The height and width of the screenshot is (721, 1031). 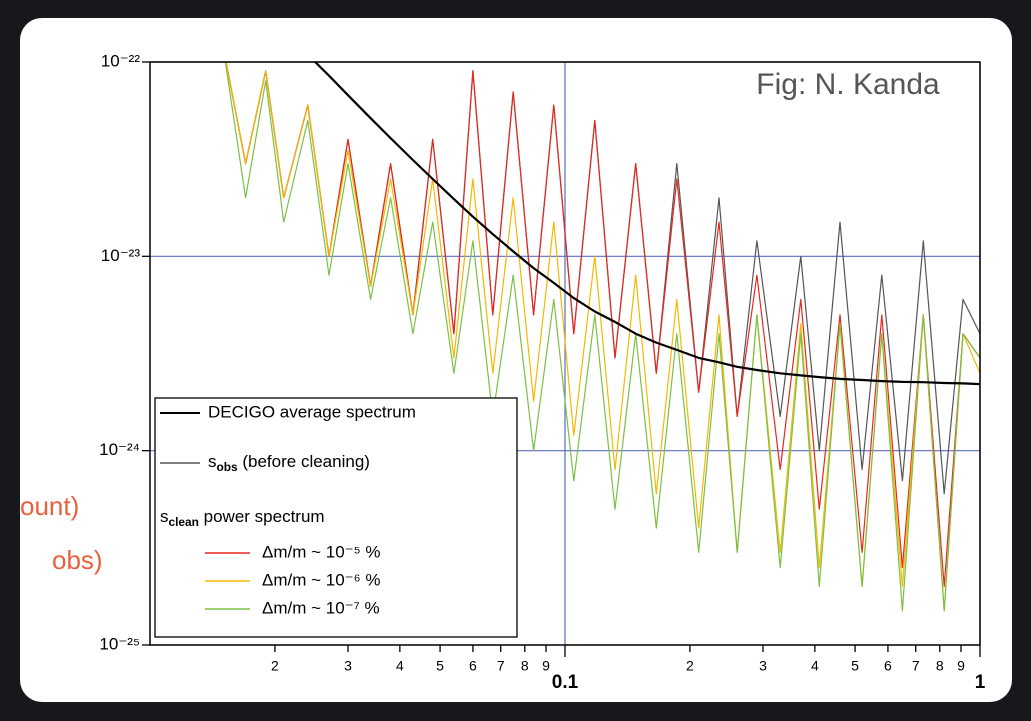 I want to click on legend-heading-part: power spectrum, so click(x=262, y=516).